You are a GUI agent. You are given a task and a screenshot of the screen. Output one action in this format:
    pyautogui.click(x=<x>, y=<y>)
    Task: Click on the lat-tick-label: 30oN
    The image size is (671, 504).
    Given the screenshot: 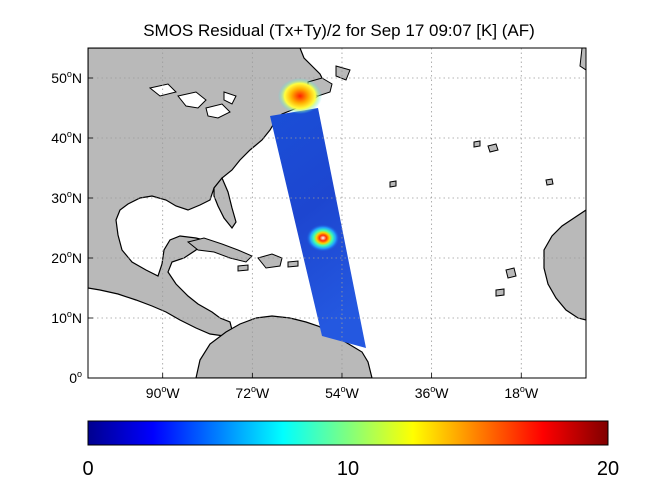 What is the action you would take?
    pyautogui.click(x=66, y=197)
    